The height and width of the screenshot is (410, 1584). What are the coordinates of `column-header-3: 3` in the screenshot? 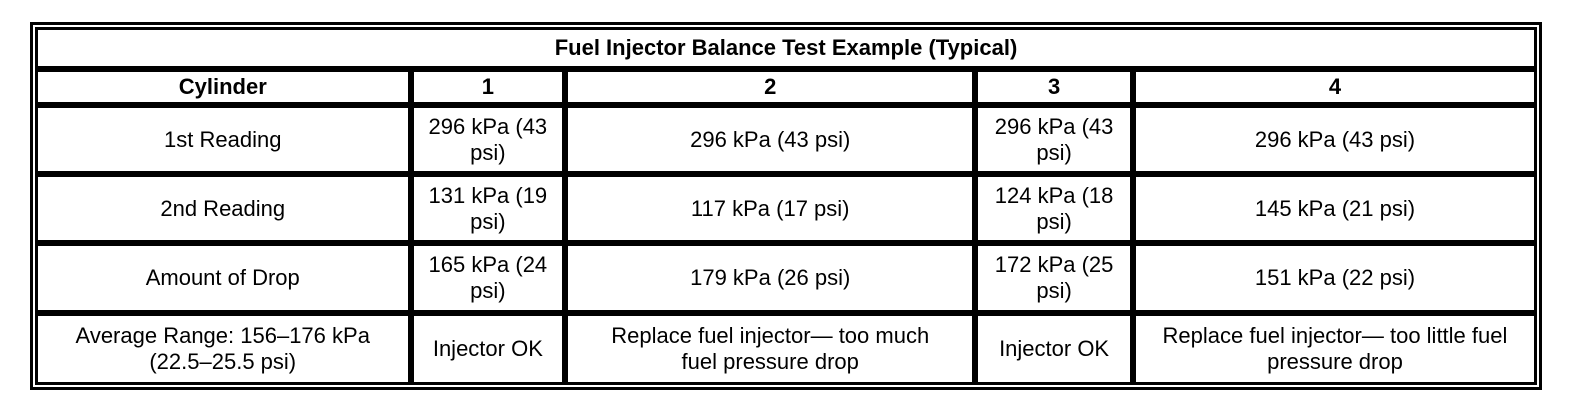 It's located at (1054, 87).